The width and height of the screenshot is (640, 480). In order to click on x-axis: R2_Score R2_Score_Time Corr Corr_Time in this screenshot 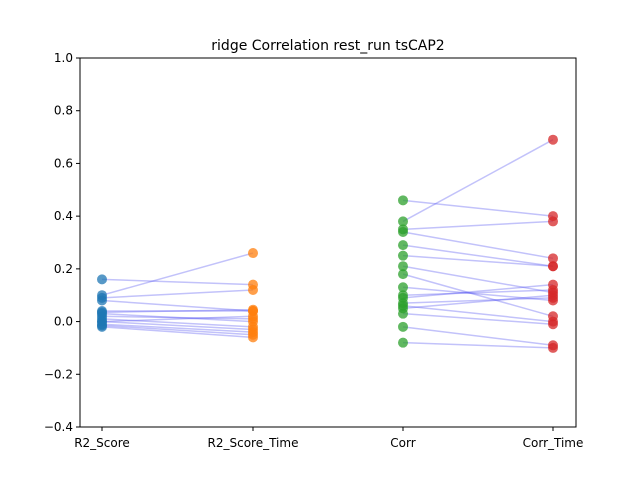, I will do `click(328, 438)`.